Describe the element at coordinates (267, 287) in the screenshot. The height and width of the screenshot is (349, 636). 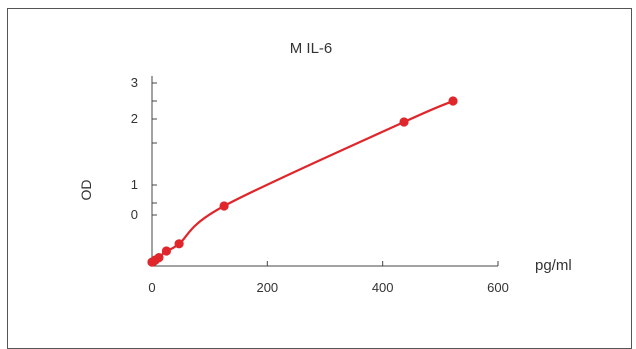
I see `x-tick-label: 200` at that location.